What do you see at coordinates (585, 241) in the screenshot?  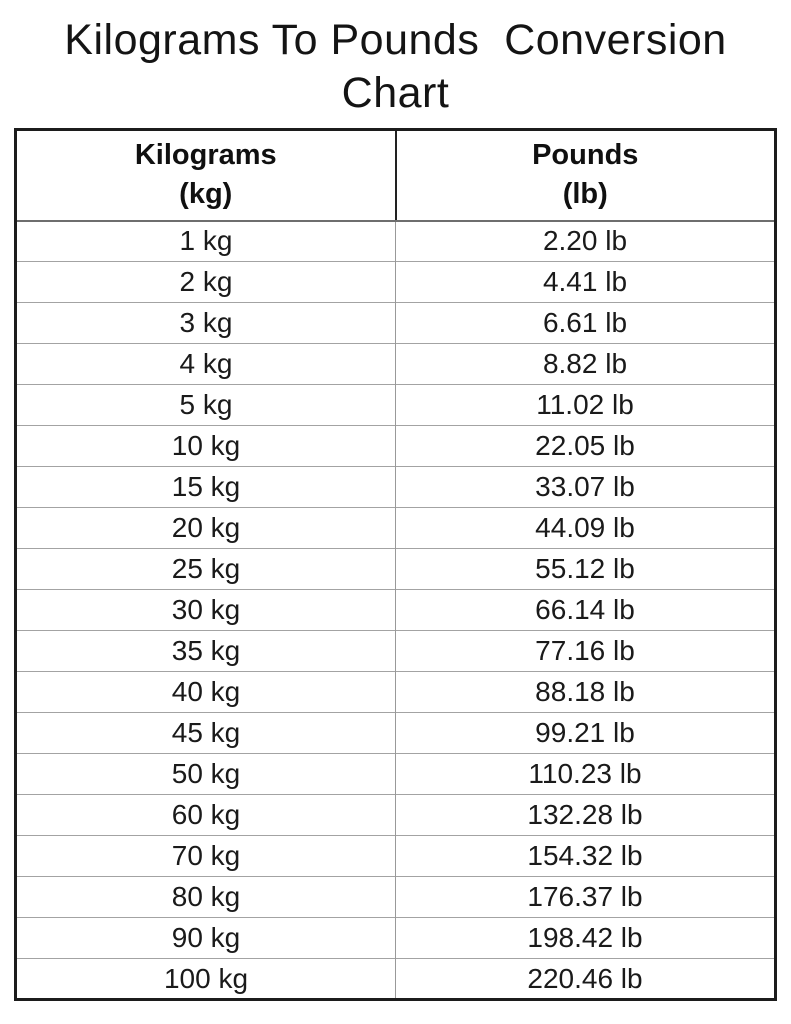 I see `pounds-cell: 2.20 lb` at bounding box center [585, 241].